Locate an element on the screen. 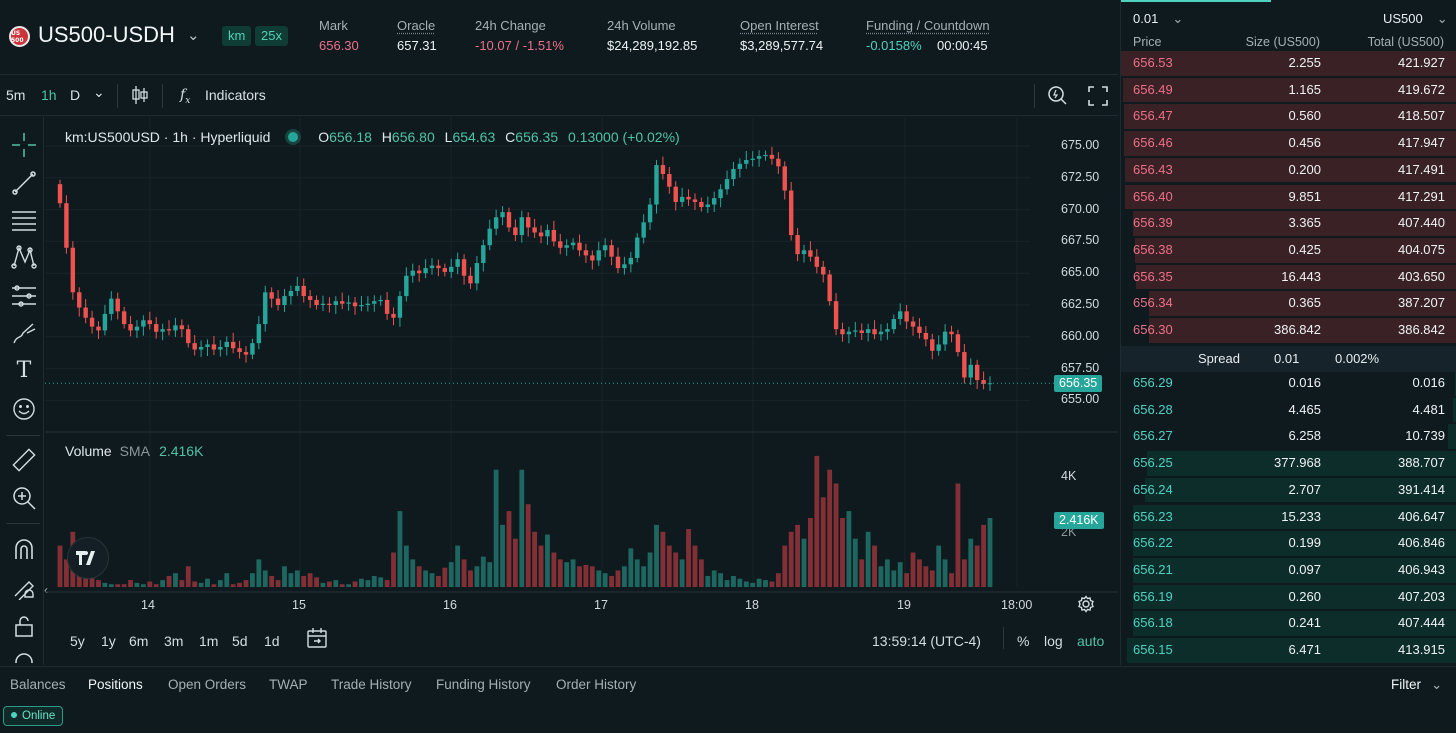 The height and width of the screenshot is (733, 1456). pattern-icon is located at coordinates (24, 257).